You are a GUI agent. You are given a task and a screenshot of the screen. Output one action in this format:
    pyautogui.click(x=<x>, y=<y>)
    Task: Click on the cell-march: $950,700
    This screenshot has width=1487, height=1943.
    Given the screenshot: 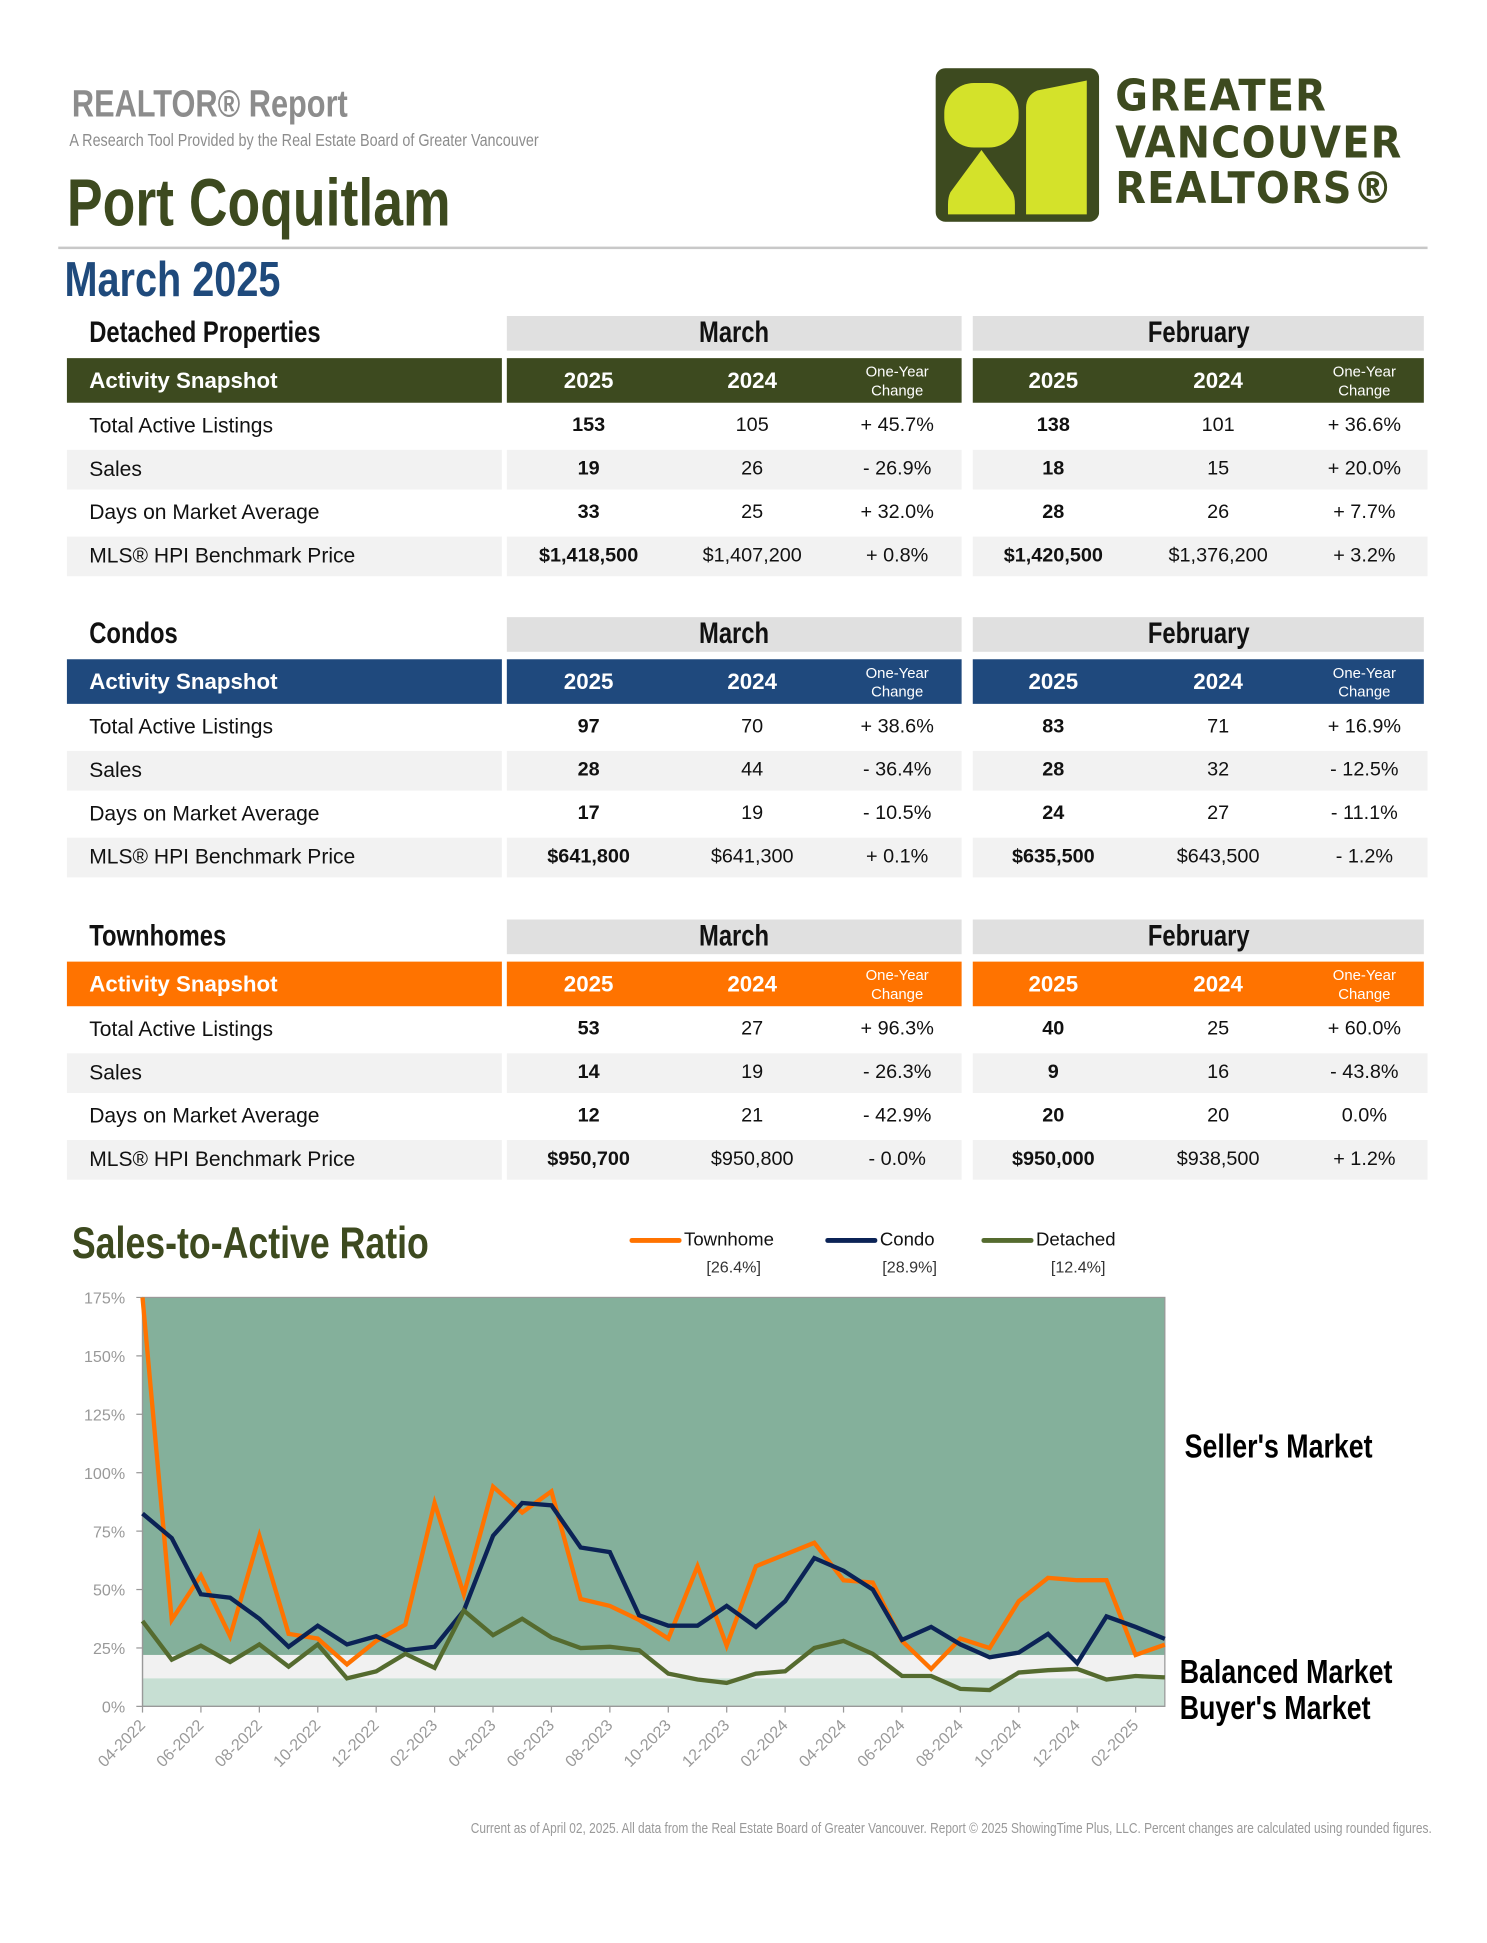 What is the action you would take?
    pyautogui.click(x=588, y=1159)
    